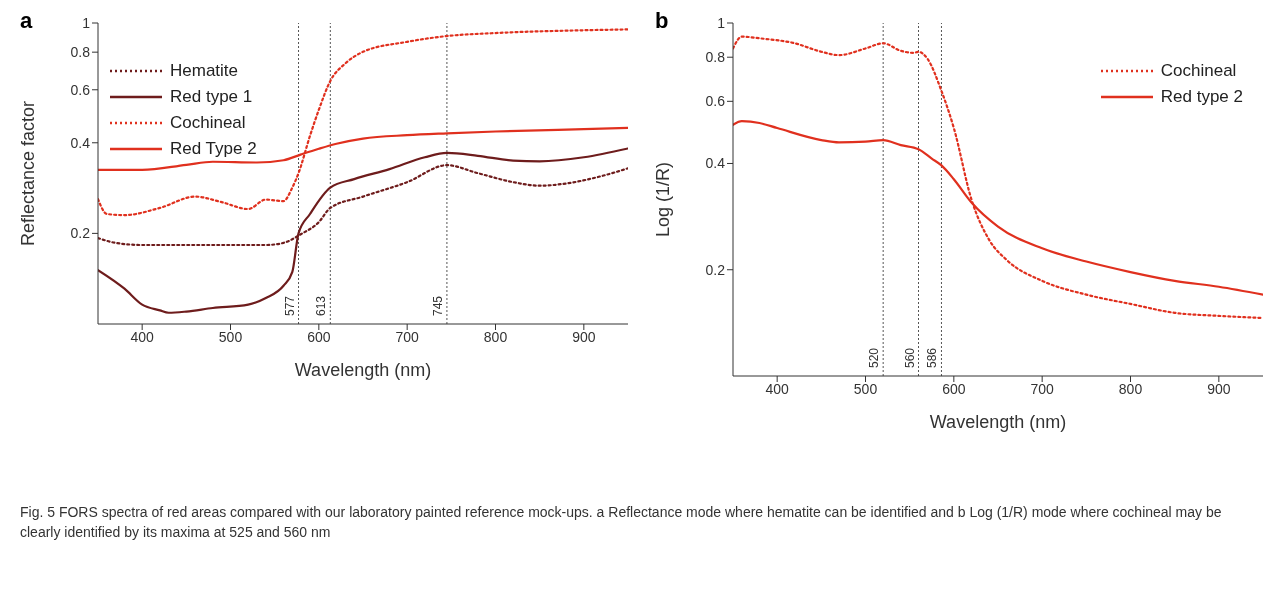 This screenshot has height=607, width=1281. I want to click on ref-line-label: 613, so click(321, 305).